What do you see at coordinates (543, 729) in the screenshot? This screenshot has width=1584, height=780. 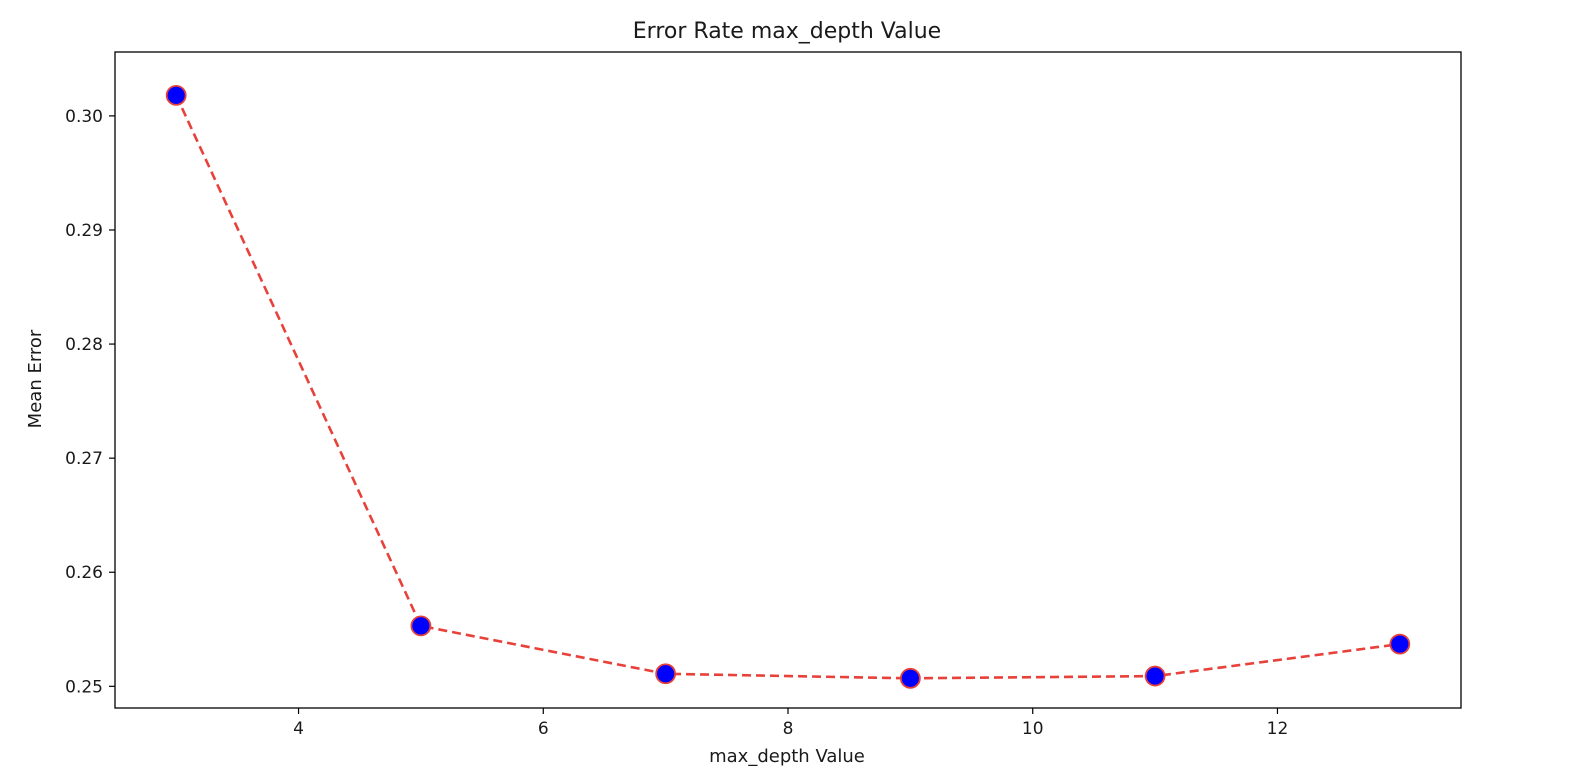 I see `x-tick-label: 6` at bounding box center [543, 729].